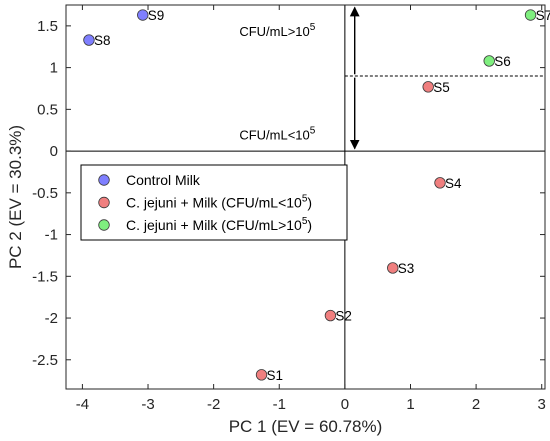 Image resolution: width=550 pixels, height=441 pixels. Describe the element at coordinates (54, 68) in the screenshot. I see `y-tick-label: 1` at that location.